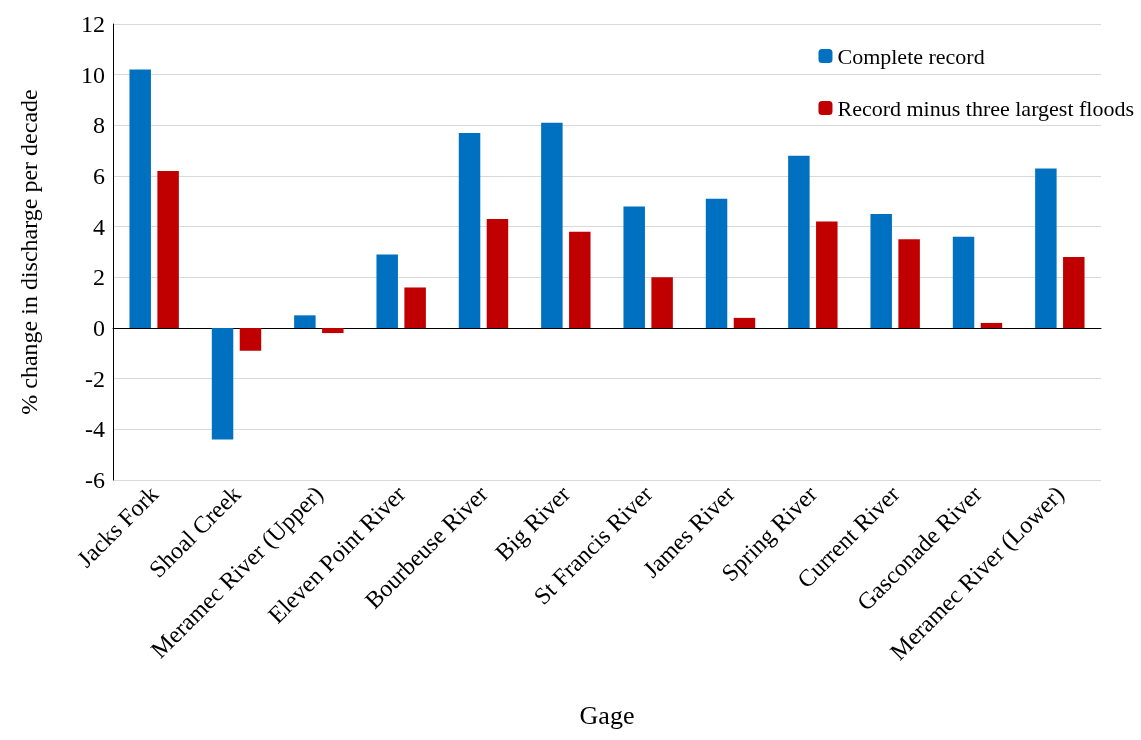 This screenshot has width=1141, height=740. What do you see at coordinates (95, 429) in the screenshot?
I see `y-tick-label: -4` at bounding box center [95, 429].